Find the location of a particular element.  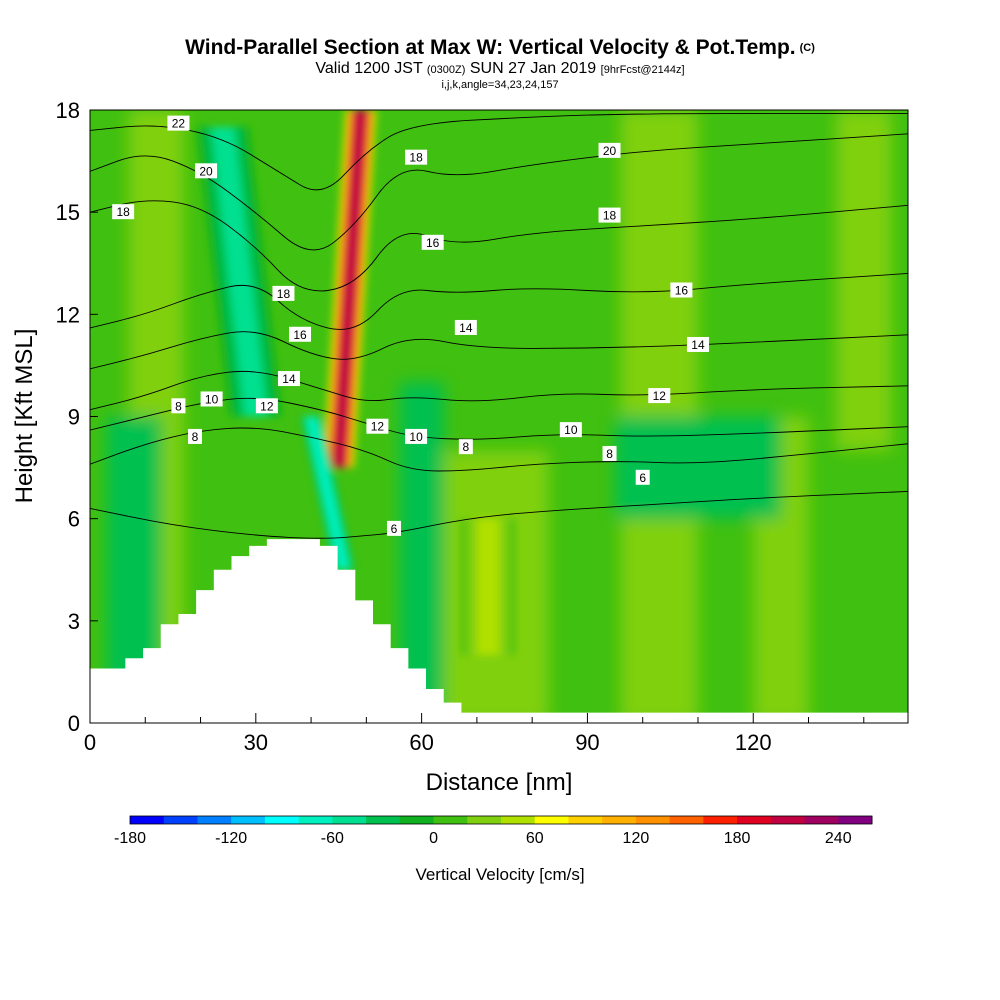

contour-label-text: 18 is located at coordinates (416, 158).